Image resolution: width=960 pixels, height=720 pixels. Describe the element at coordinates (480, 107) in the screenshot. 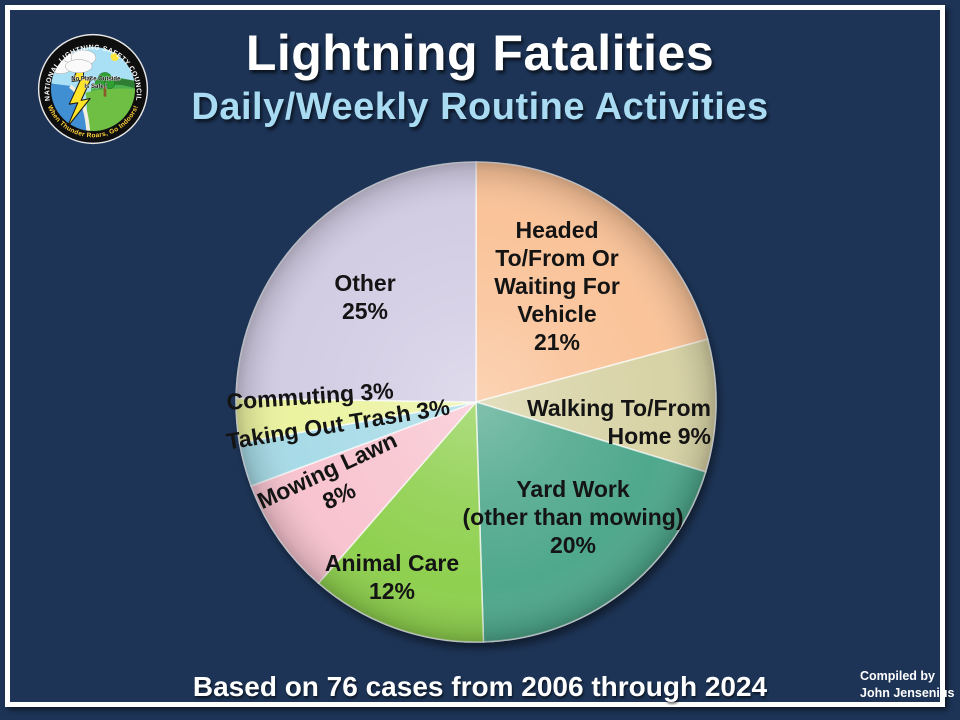

I see `page-subtitle: Daily/Weekly Routine Activities` at that location.